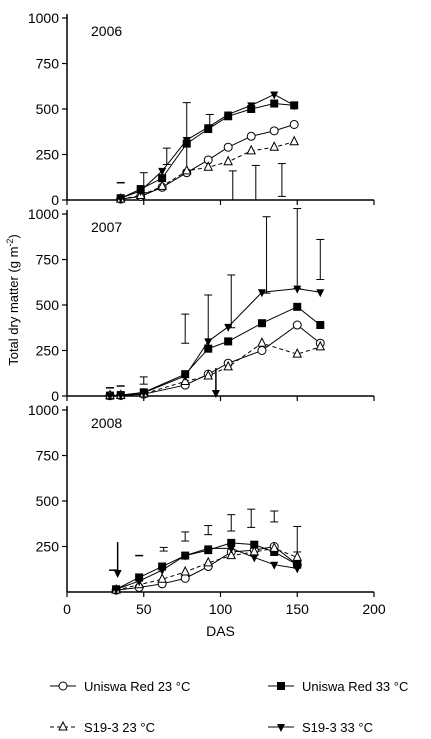  Describe the element at coordinates (13, 300) in the screenshot. I see `y-axis-label: Total dry matter (g m-2)` at that location.